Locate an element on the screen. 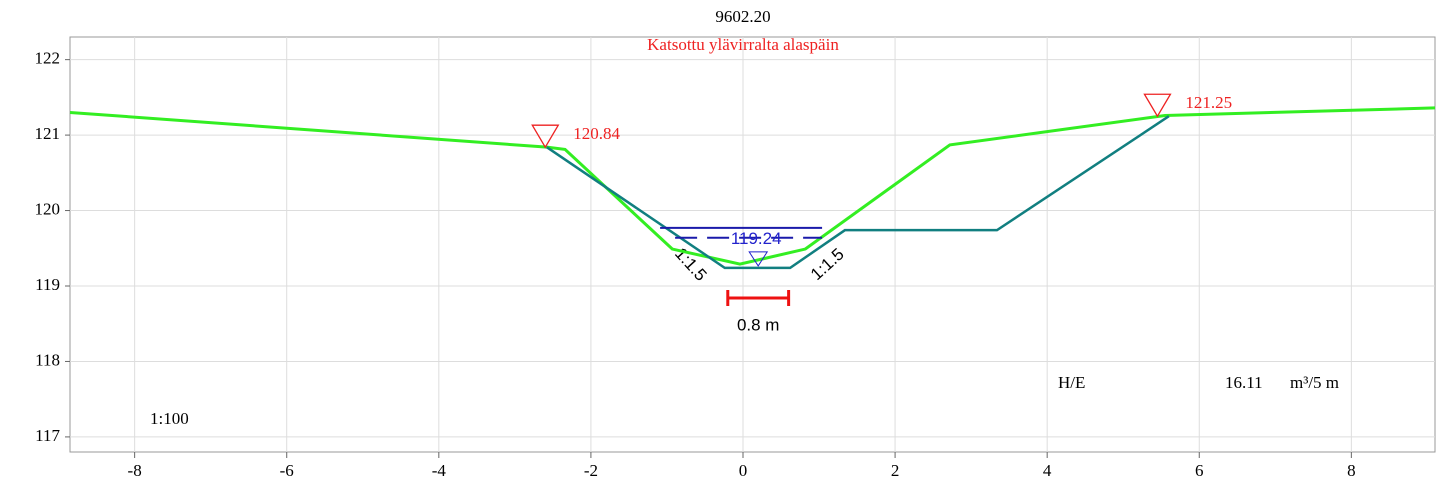  x-tick-label: 4 is located at coordinates (1047, 470).